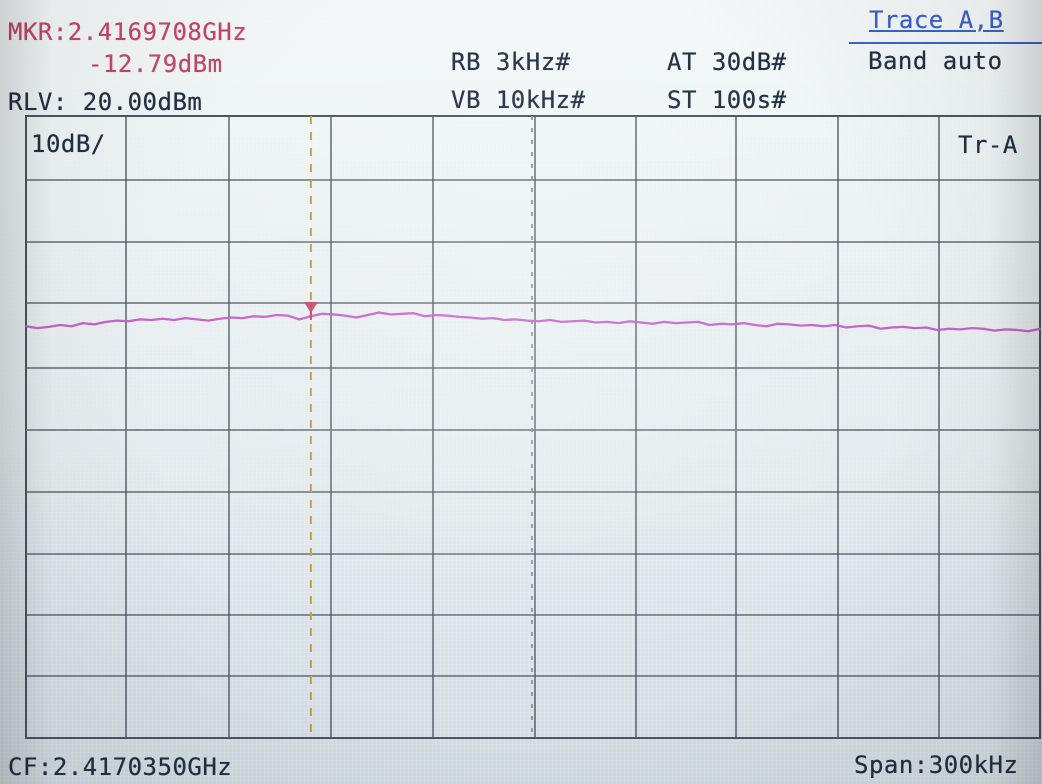  What do you see at coordinates (518, 100) in the screenshot?
I see `video-bandwidth-readout: VB 10kHz#` at bounding box center [518, 100].